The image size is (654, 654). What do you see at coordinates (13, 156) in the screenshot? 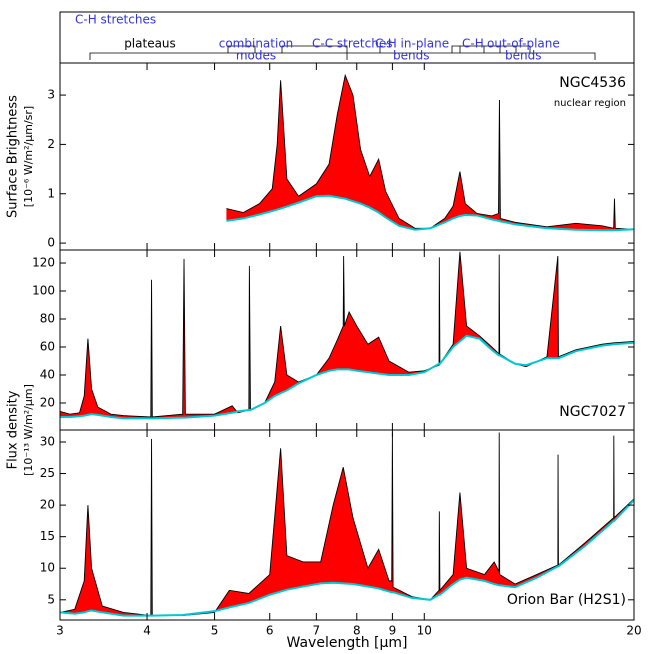
I see `y-axis-label: Surface Brightness` at bounding box center [13, 156].